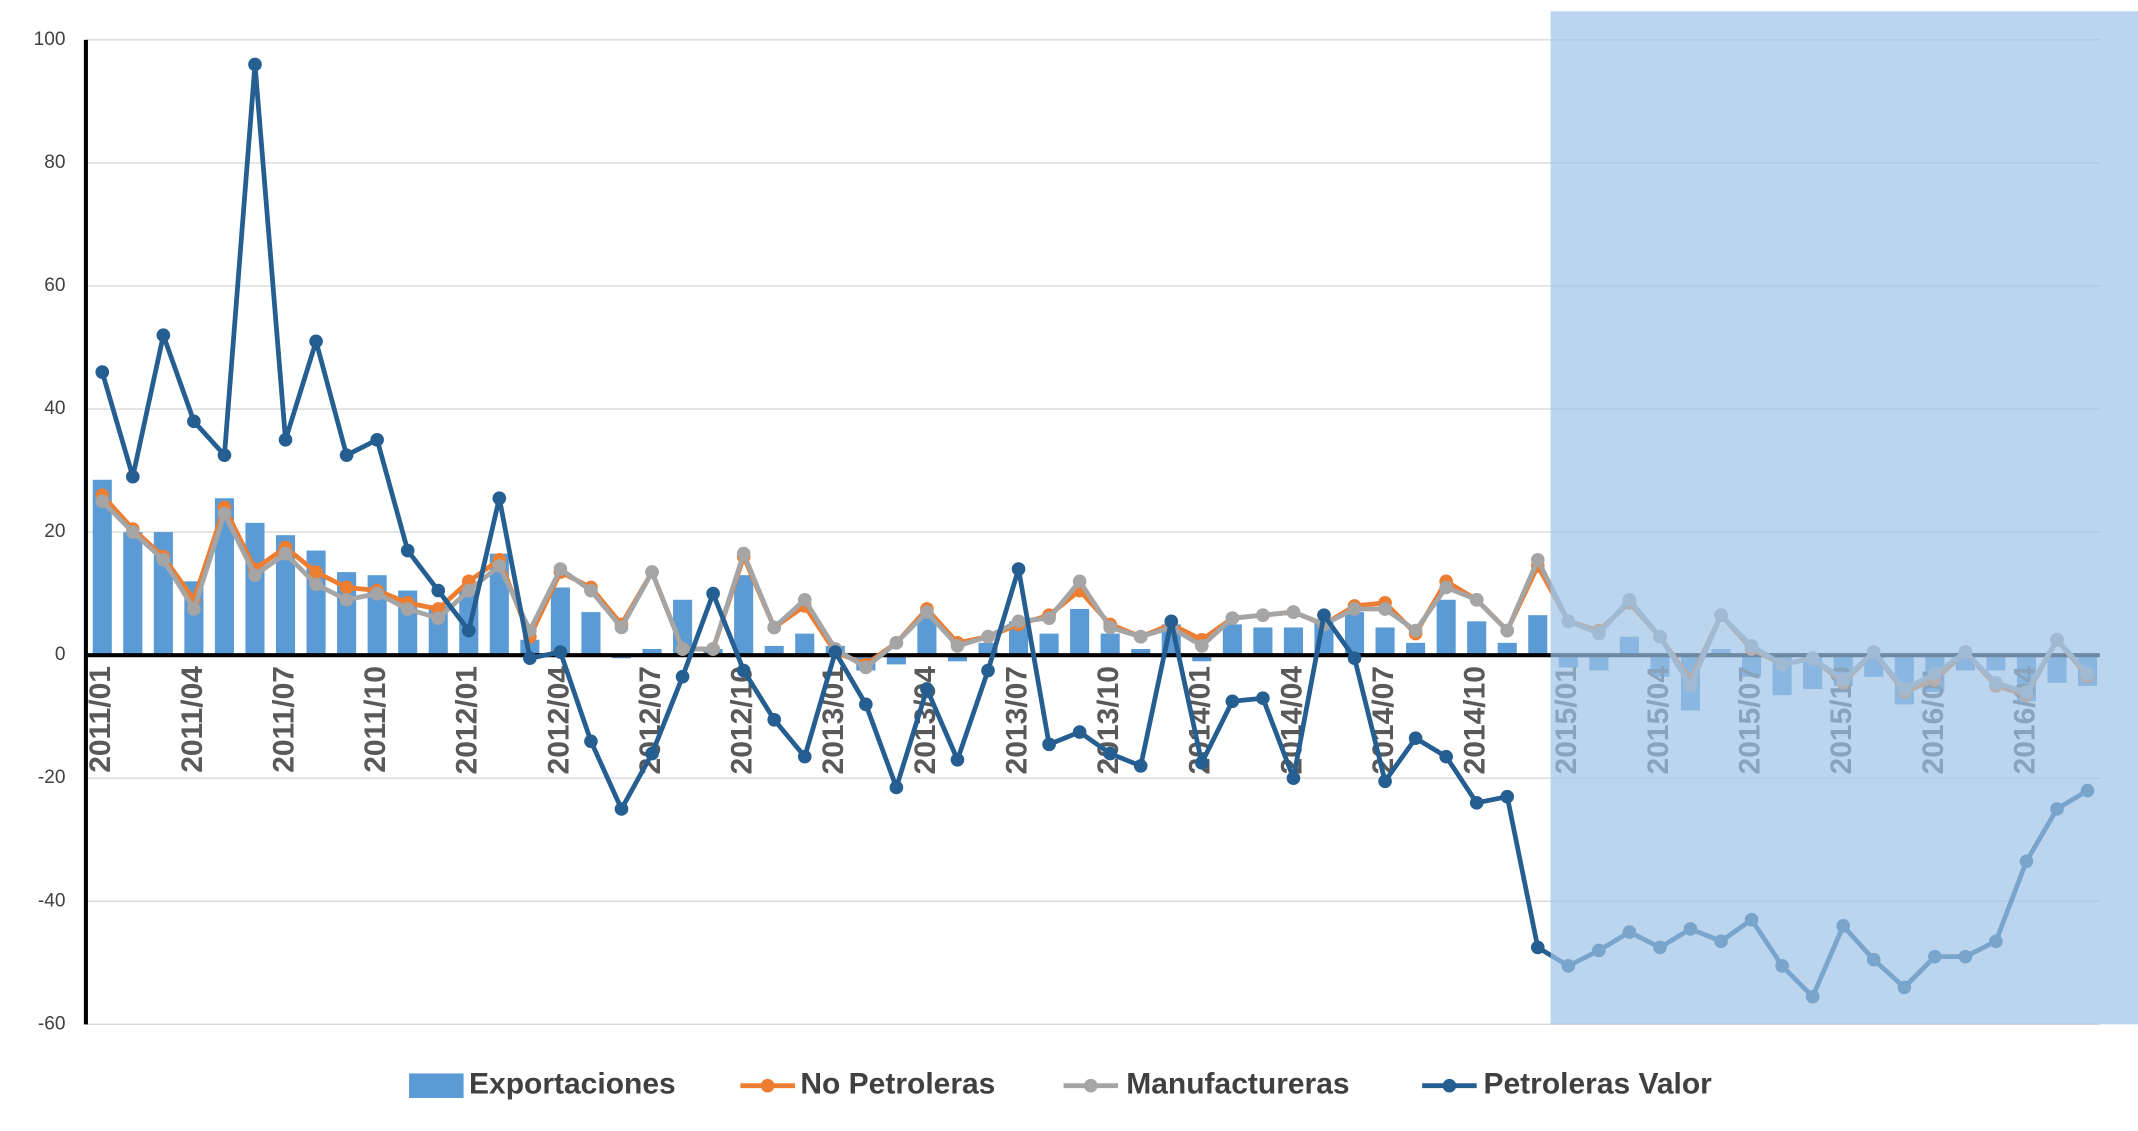 The image size is (2138, 1131). I want to click on legend-label: Manufactureras, so click(1237, 1084).